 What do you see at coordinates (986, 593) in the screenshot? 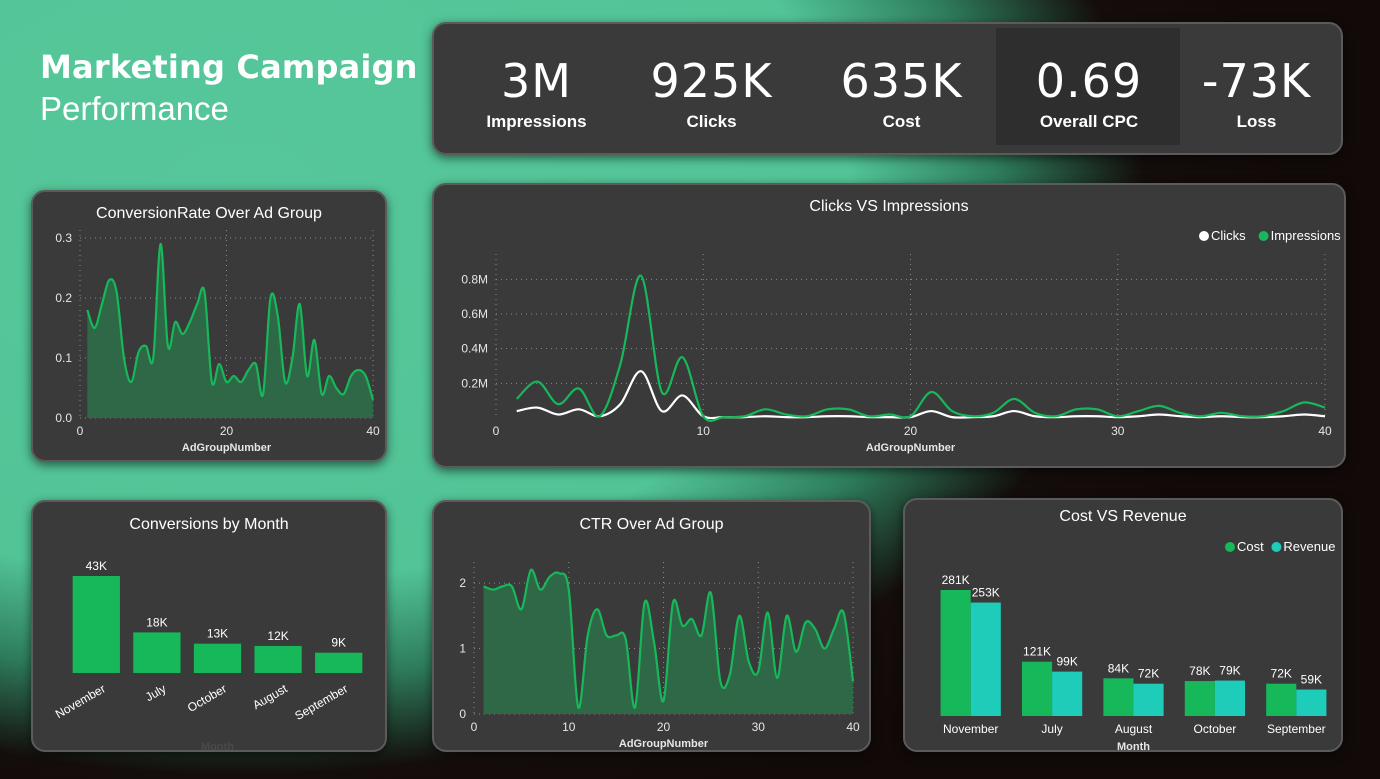
I see `bar-data-label: 253K` at bounding box center [986, 593].